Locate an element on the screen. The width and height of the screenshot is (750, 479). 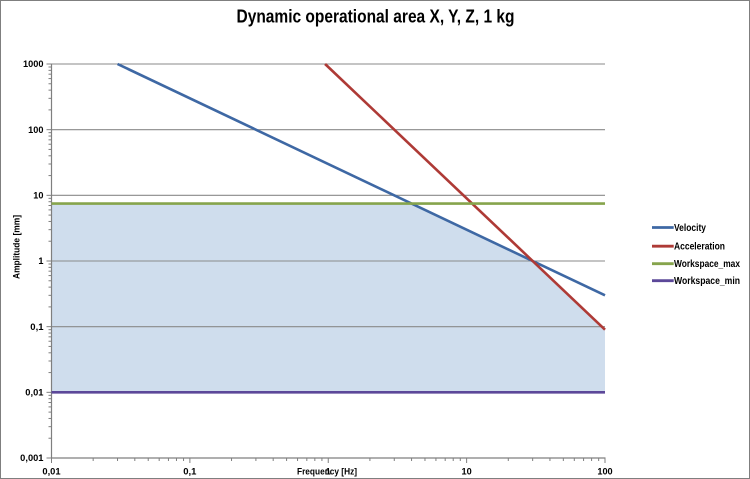
svg-text: 0,001 is located at coordinates (31, 458).